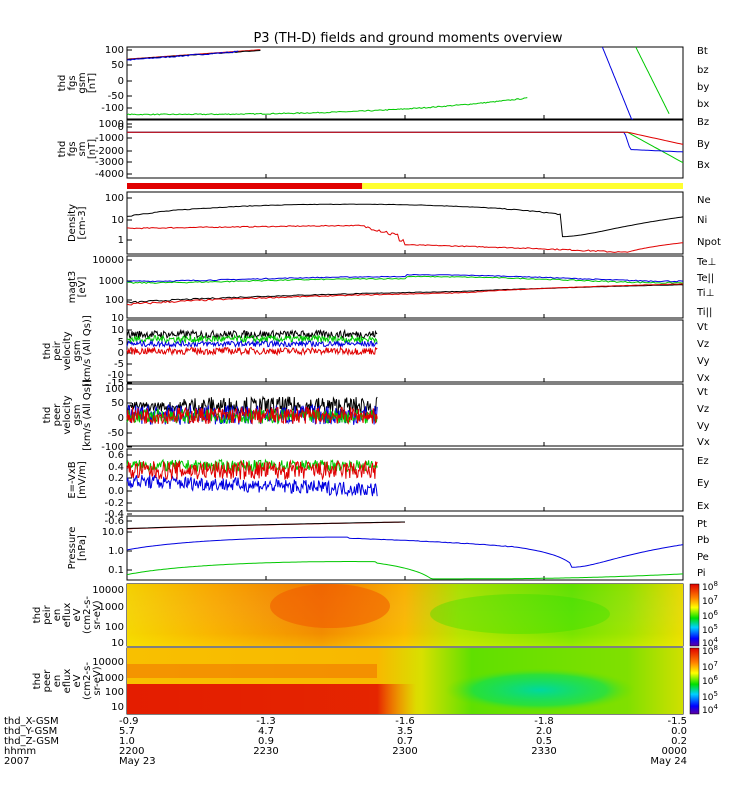 The height and width of the screenshot is (804, 750). I want to click on y-axis-label-line: fgs, so click(72, 148).